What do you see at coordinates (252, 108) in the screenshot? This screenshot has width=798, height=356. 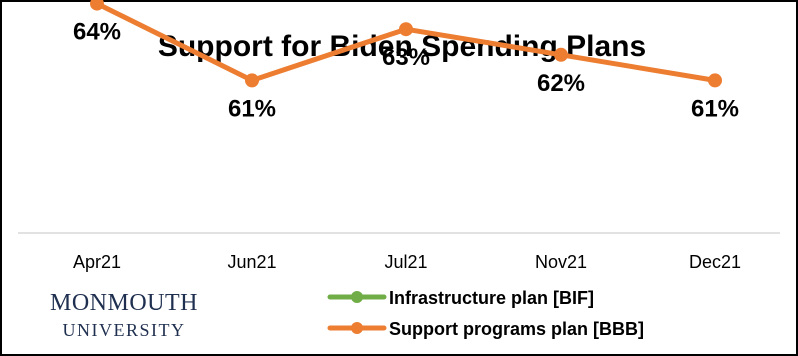 I see `data-label-support-programs-jun21: 61%` at bounding box center [252, 108].